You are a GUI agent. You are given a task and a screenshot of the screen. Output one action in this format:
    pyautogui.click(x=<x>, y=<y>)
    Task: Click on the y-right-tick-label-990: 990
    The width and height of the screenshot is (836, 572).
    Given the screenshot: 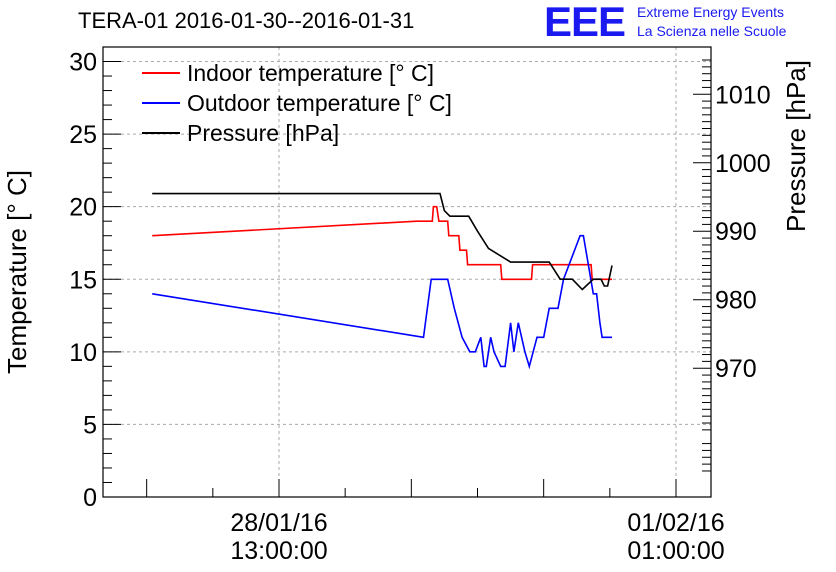 What is the action you would take?
    pyautogui.click(x=736, y=232)
    